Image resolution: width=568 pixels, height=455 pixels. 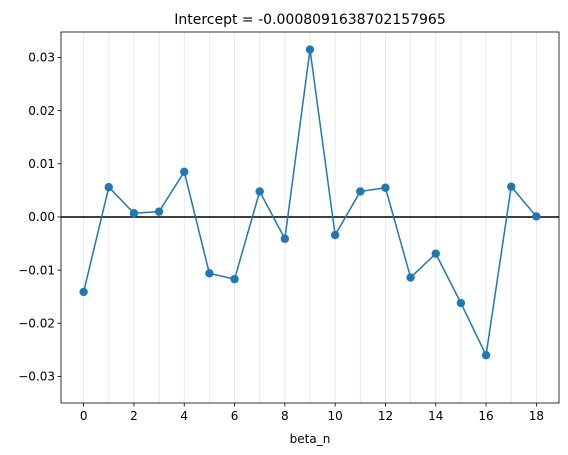 I want to click on y-tick-label: 0.00, so click(x=41, y=217).